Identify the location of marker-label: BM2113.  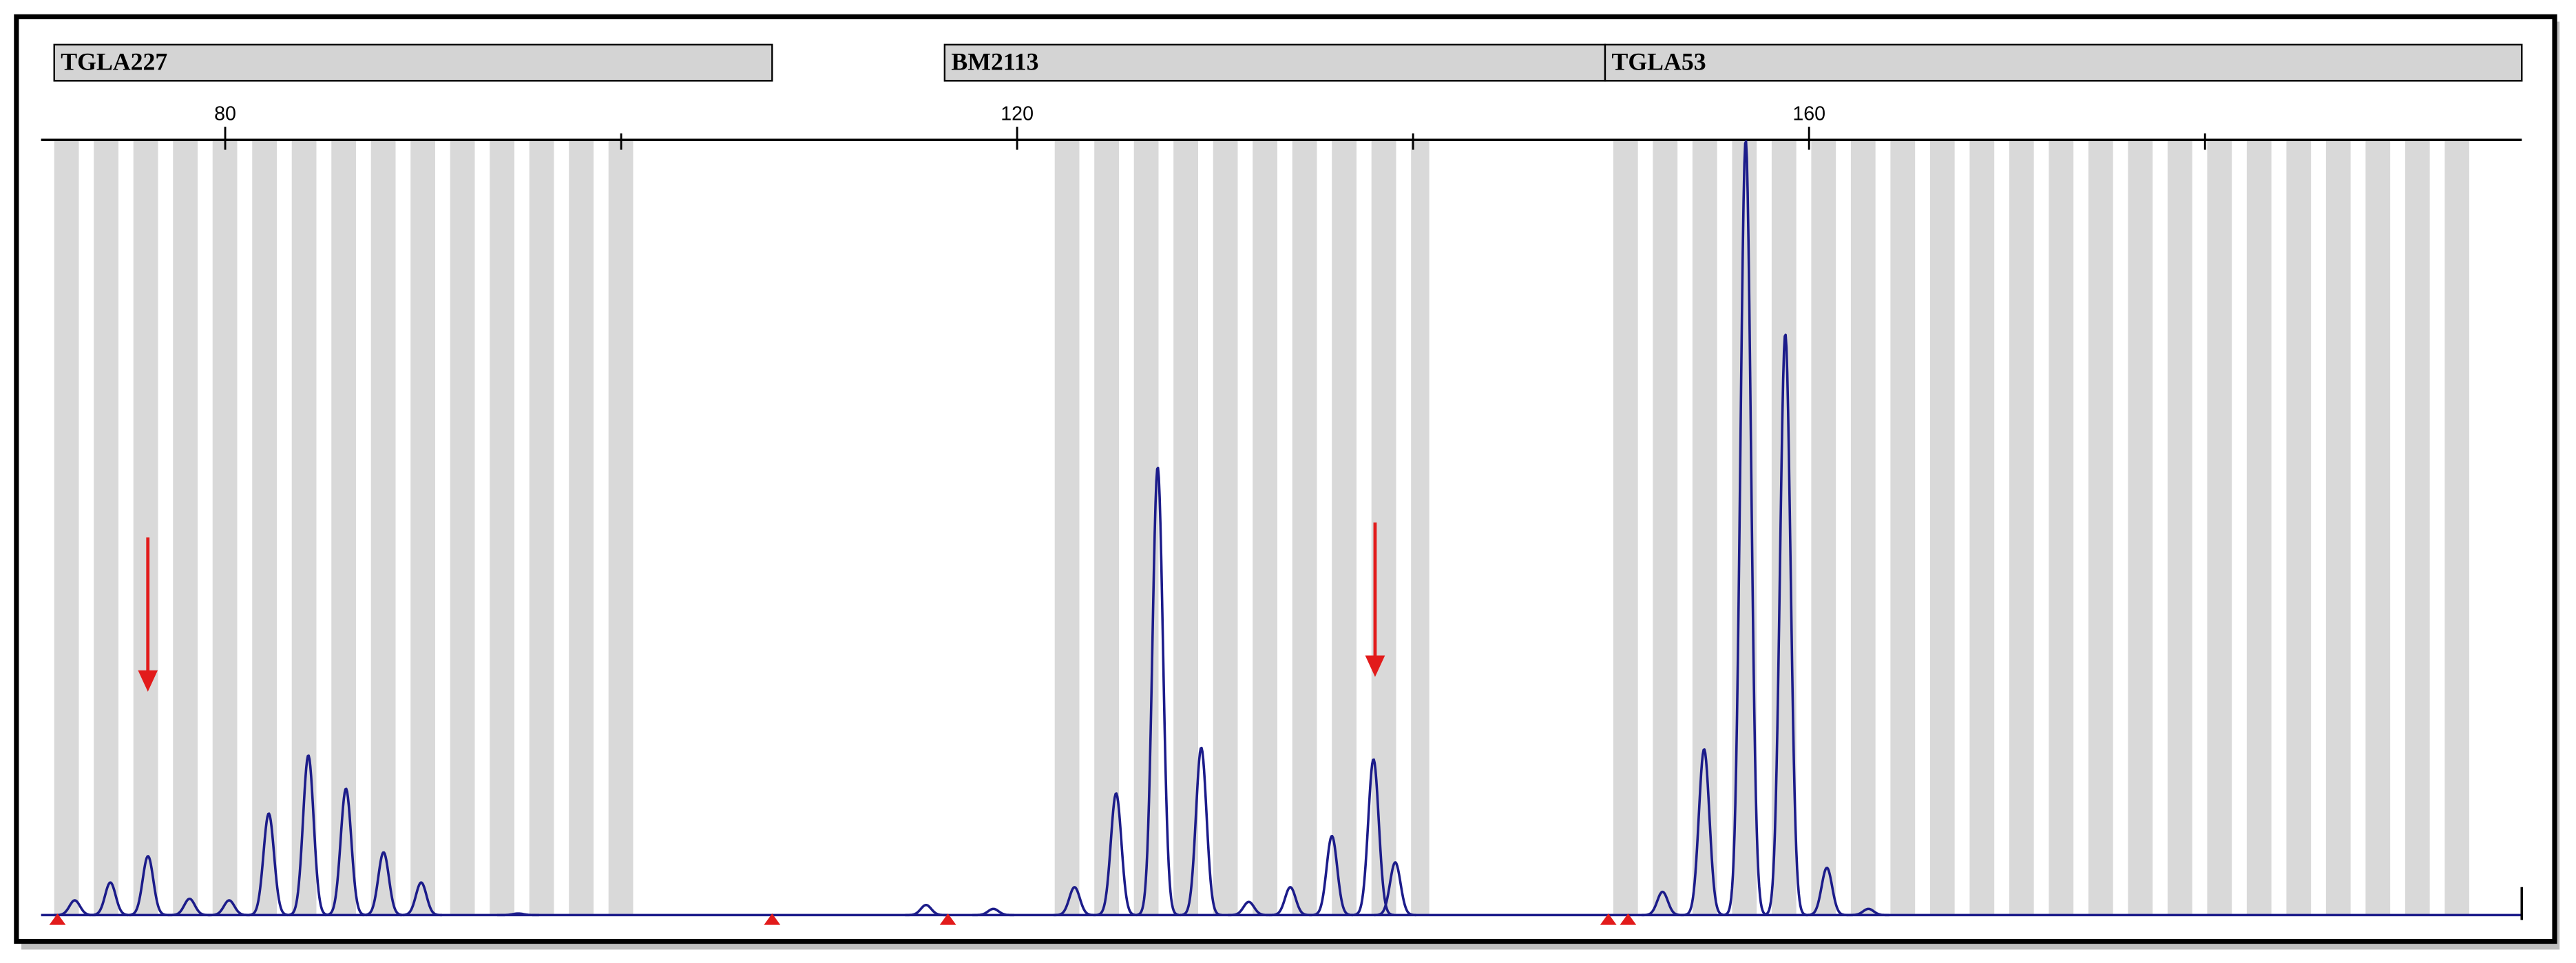
(994, 62).